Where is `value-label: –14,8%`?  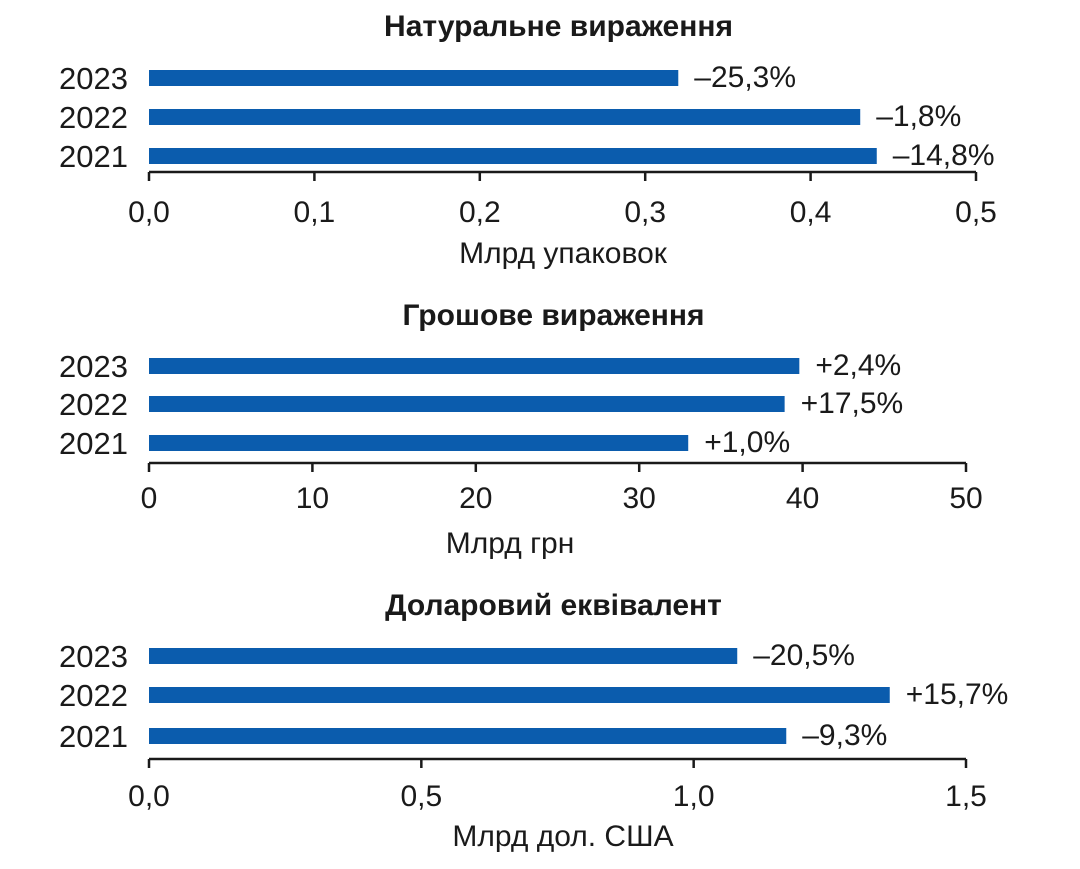
value-label: –14,8% is located at coordinates (944, 155).